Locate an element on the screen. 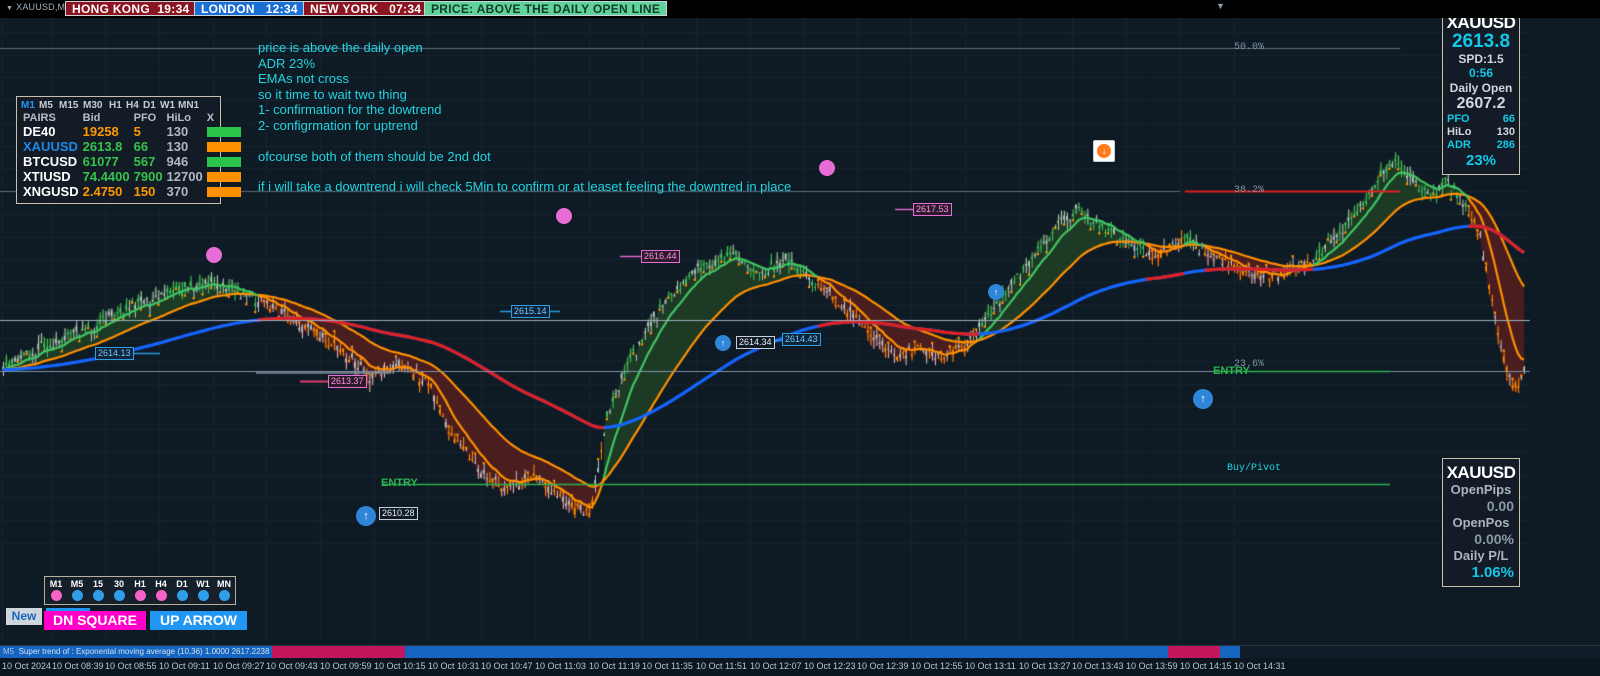 The height and width of the screenshot is (676, 1600). pairs-cell-pfo: 7900 is located at coordinates (148, 176).